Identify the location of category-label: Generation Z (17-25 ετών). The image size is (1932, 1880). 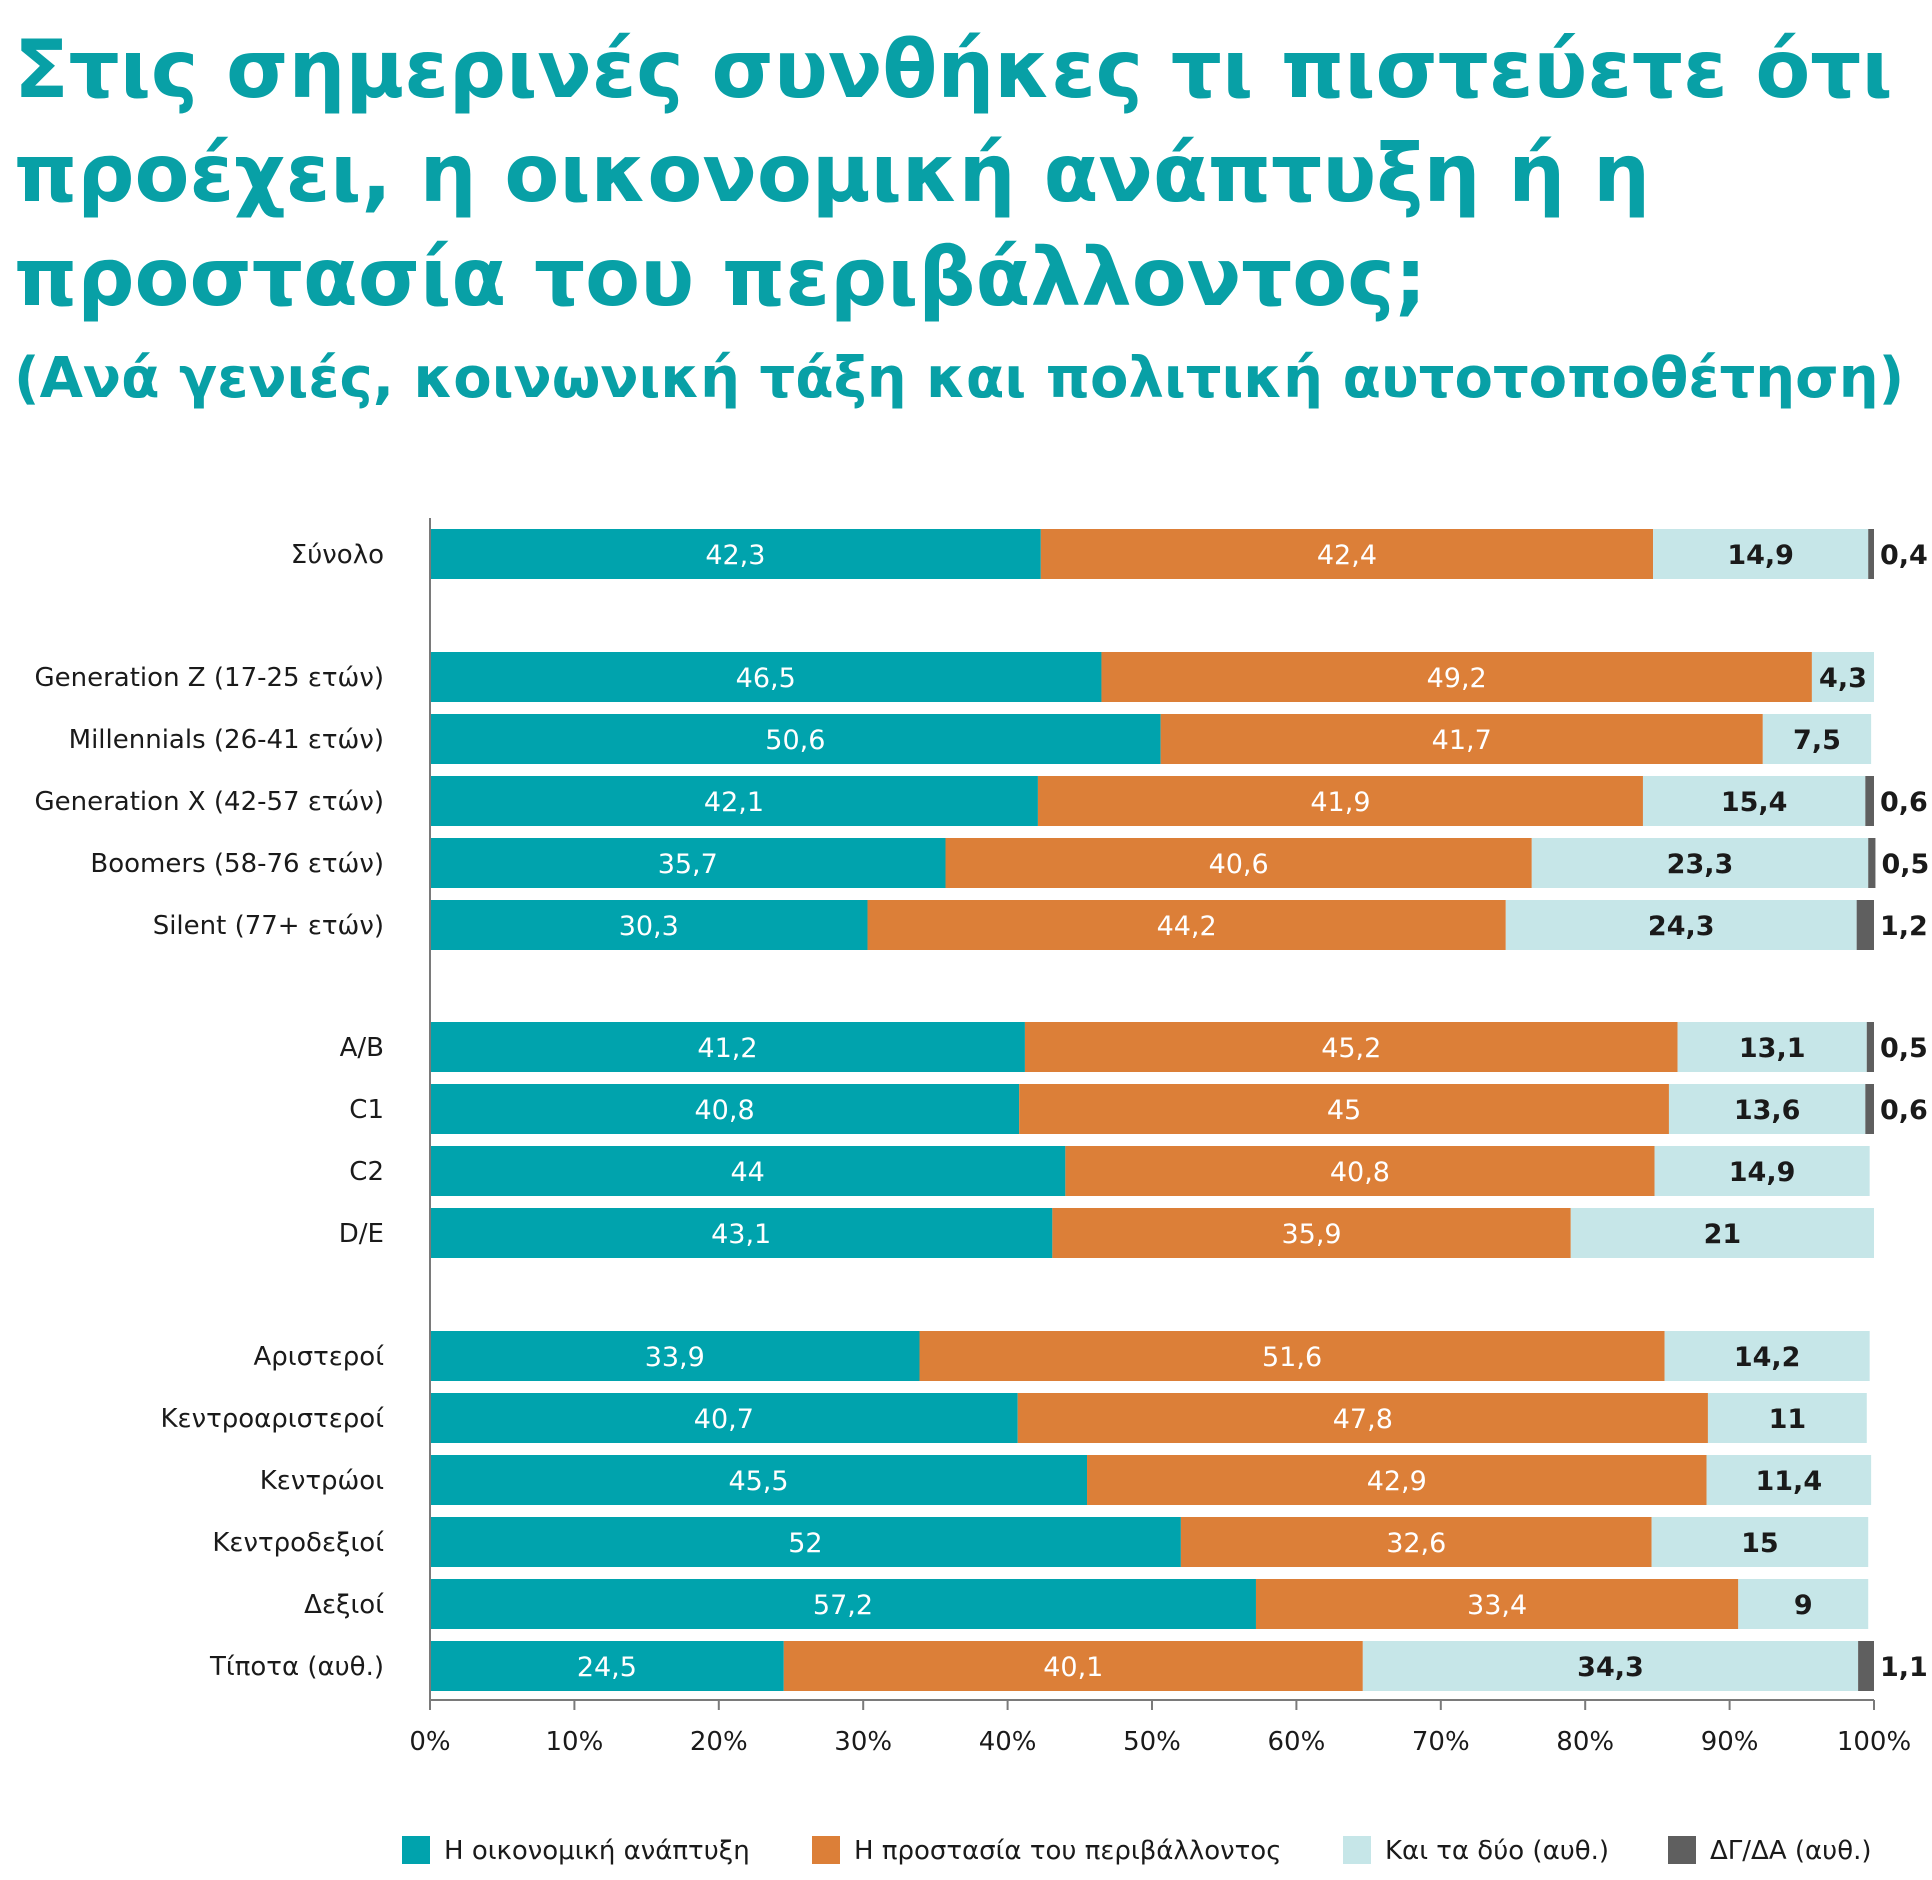
(210, 678).